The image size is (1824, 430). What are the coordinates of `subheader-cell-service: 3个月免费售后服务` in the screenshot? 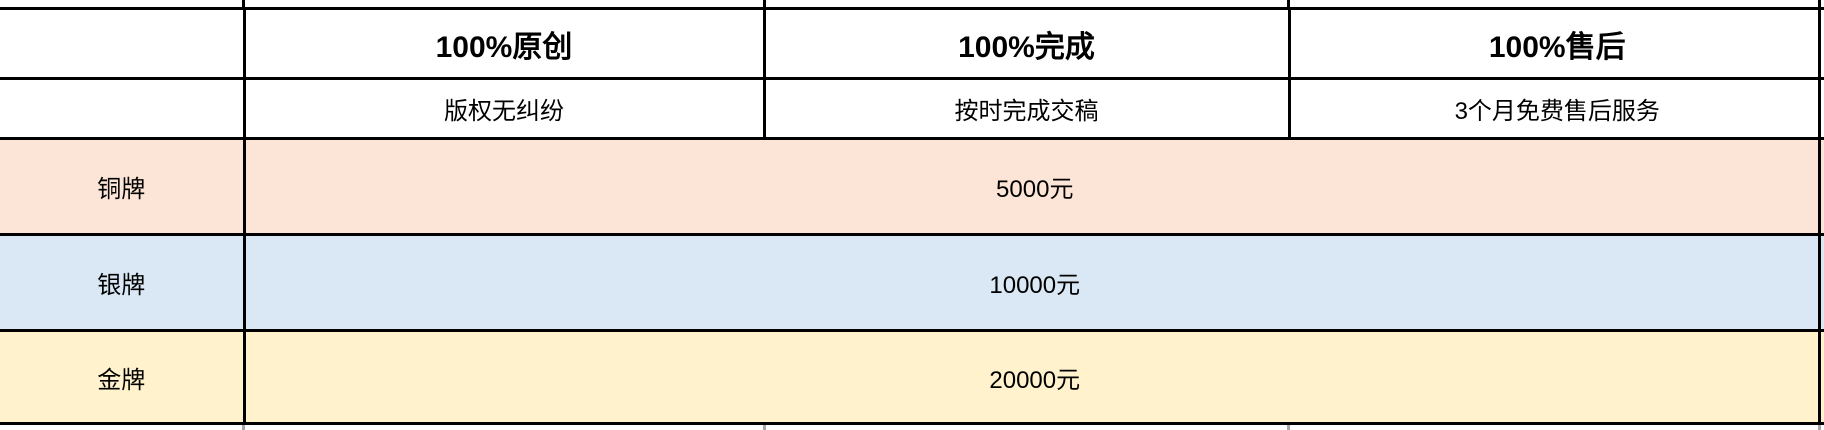 It's located at (1555, 108).